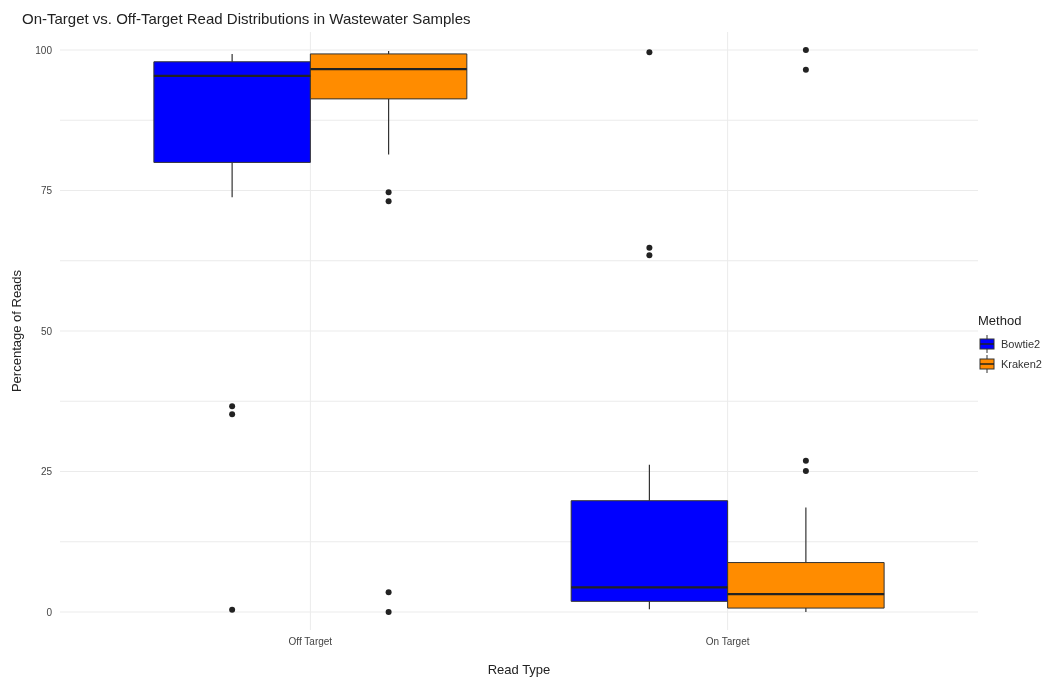 This screenshot has height=687, width=1052. What do you see at coordinates (46, 331) in the screenshot?
I see `y-tick-label: 50` at bounding box center [46, 331].